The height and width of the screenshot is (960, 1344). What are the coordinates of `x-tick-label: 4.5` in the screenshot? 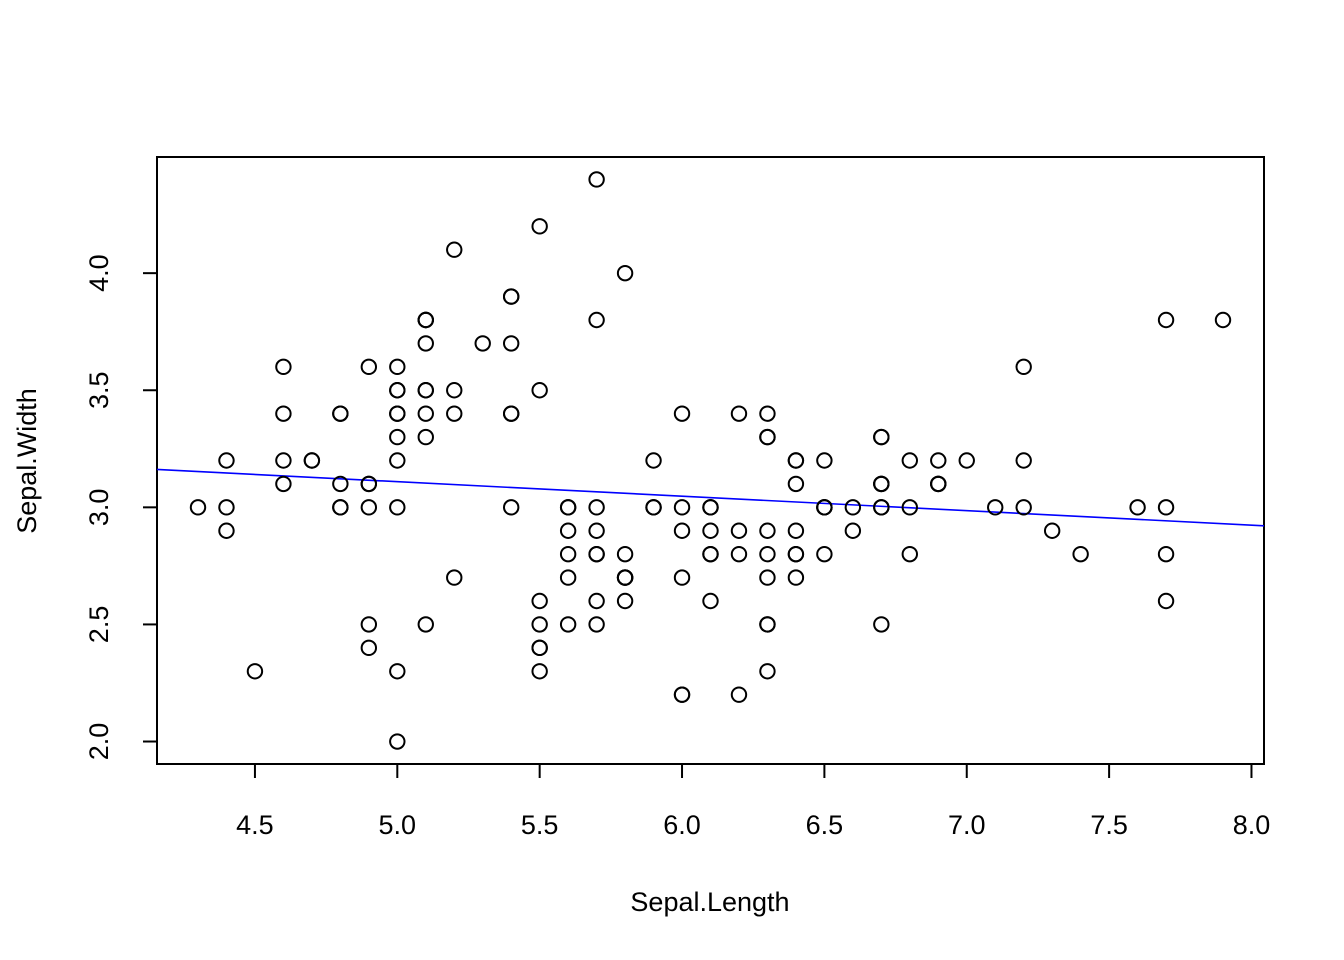 It's located at (255, 825).